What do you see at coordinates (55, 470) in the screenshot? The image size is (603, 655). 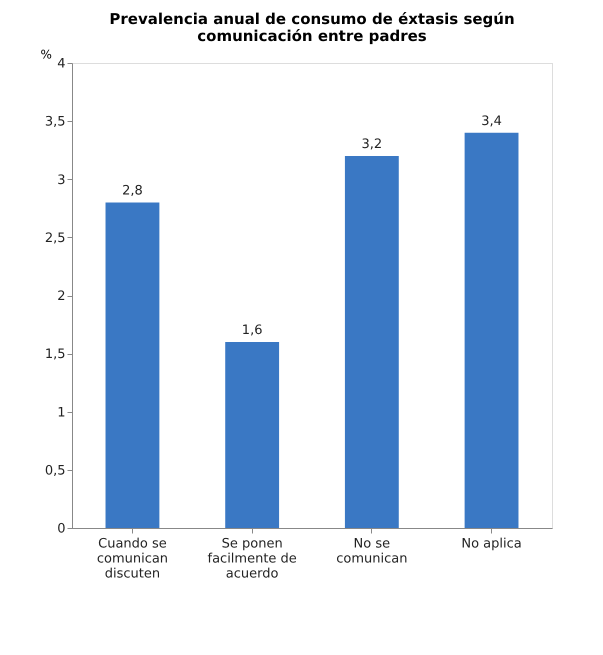 I see `y-tick-label: 0,5` at bounding box center [55, 470].